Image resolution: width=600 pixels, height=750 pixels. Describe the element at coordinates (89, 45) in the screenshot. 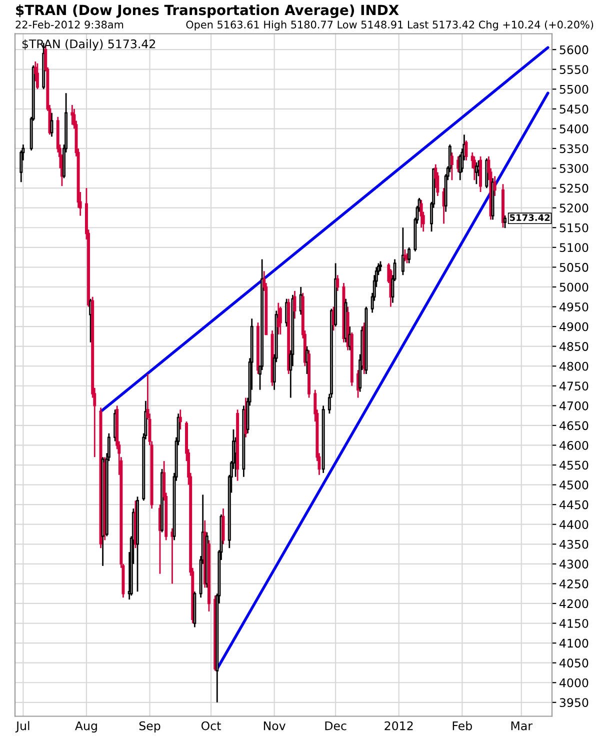

I see `annotation: $TRAN (Daily) 5173.42` at that location.